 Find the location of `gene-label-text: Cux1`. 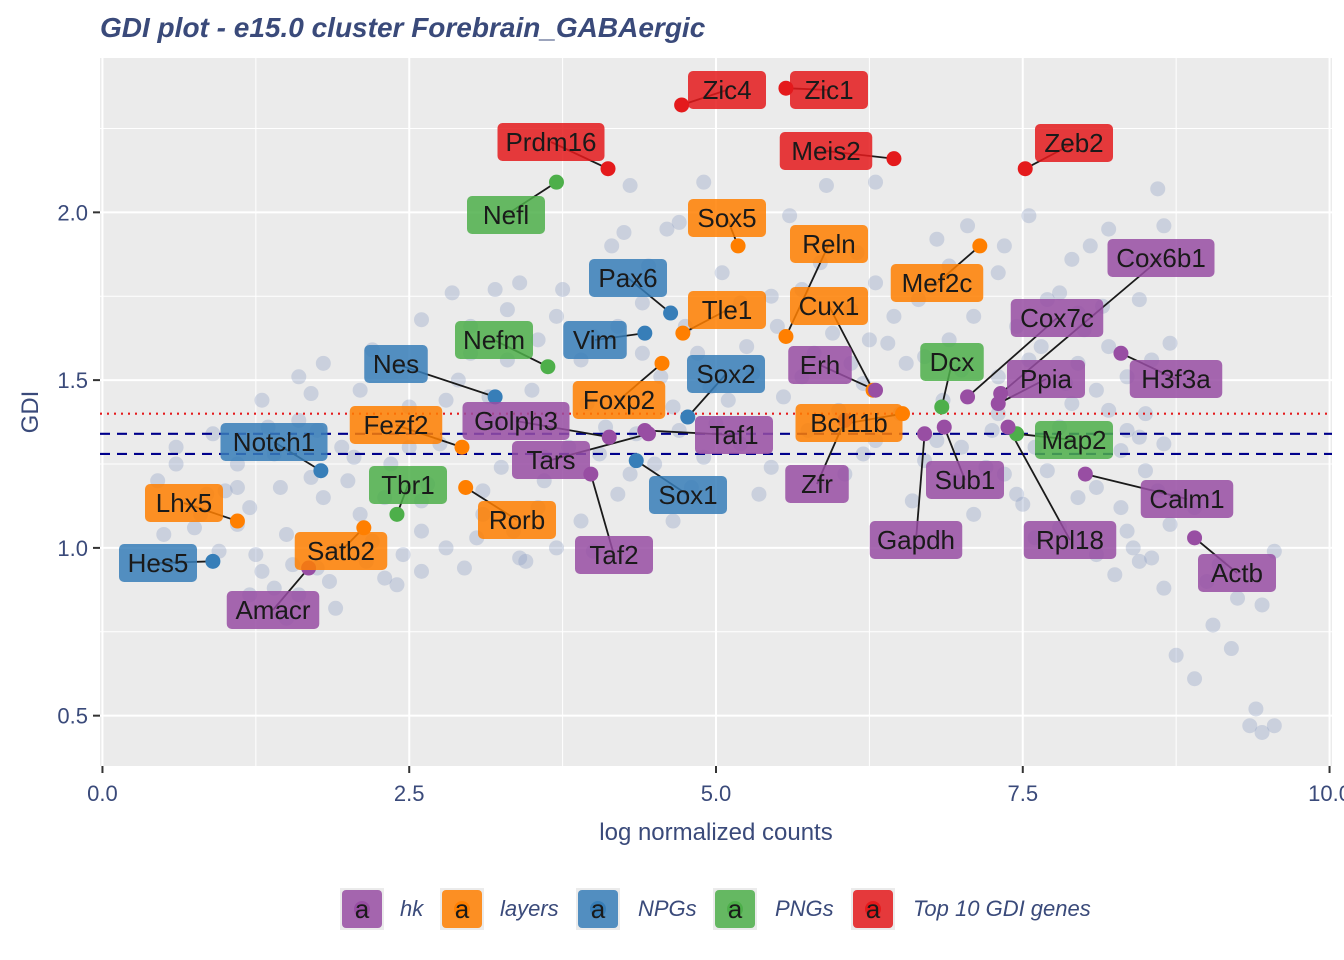

gene-label-text: Cux1 is located at coordinates (829, 306).